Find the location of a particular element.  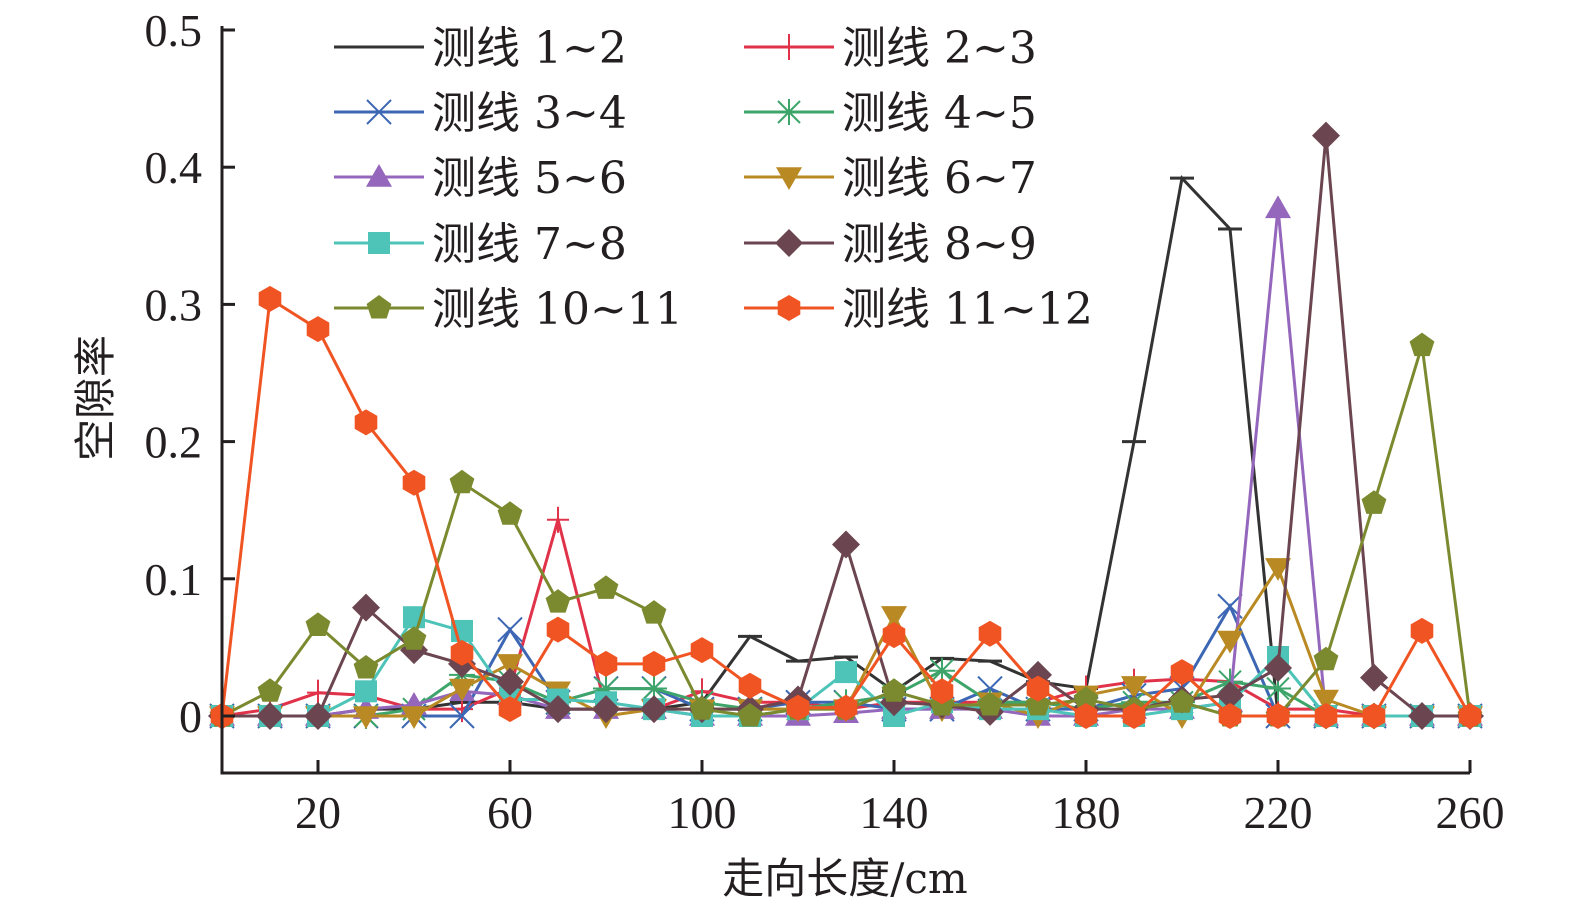

legend-item: 测线 5~6 is located at coordinates (480, 178).